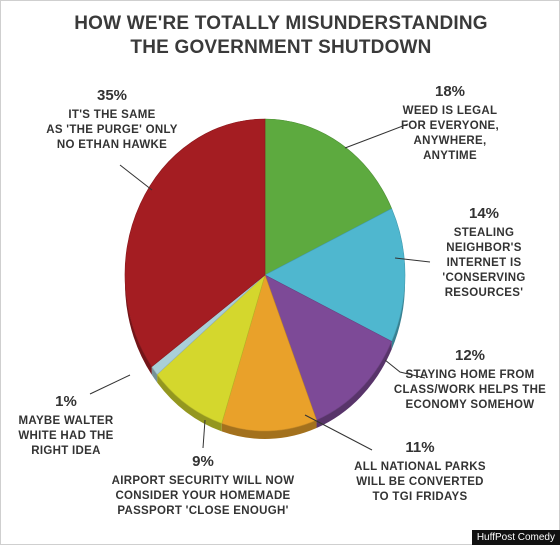  I want to click on slice-label-4-line-1: ALL NATIONAL PARKS, so click(420, 467).